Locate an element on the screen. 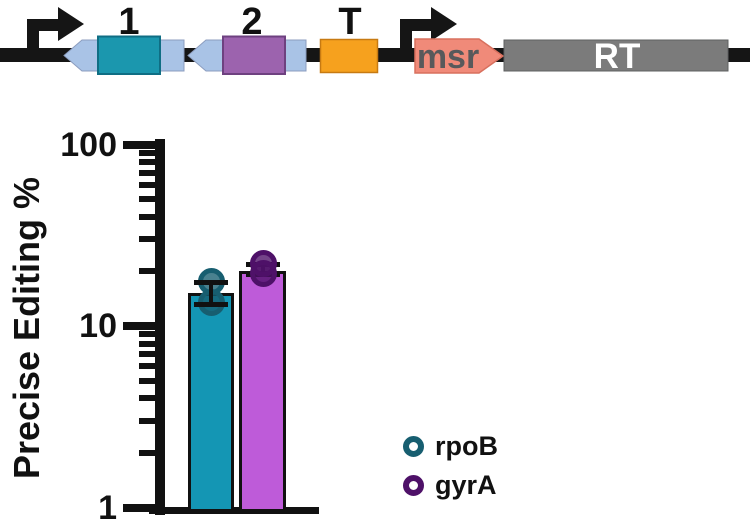 This screenshot has height=529, width=750. legend-item-rpoB: rpoB is located at coordinates (450, 446).